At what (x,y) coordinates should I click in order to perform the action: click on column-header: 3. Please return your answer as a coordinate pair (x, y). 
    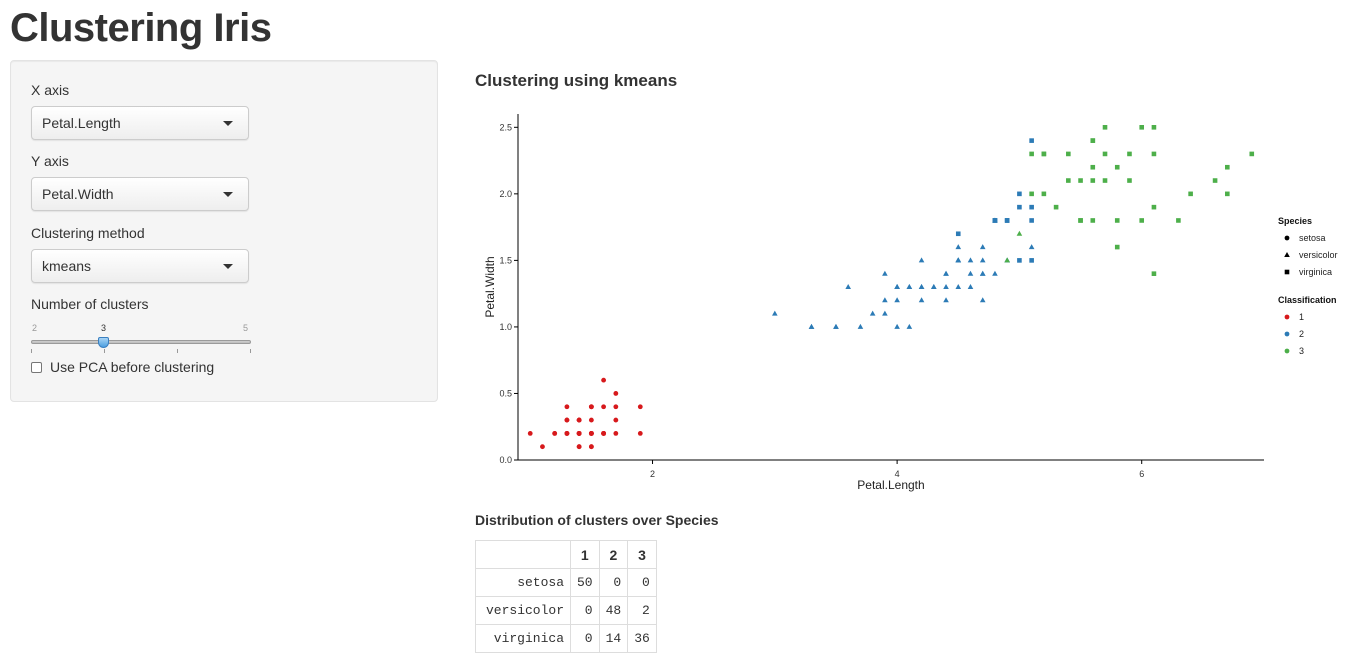
    Looking at the image, I should click on (642, 554).